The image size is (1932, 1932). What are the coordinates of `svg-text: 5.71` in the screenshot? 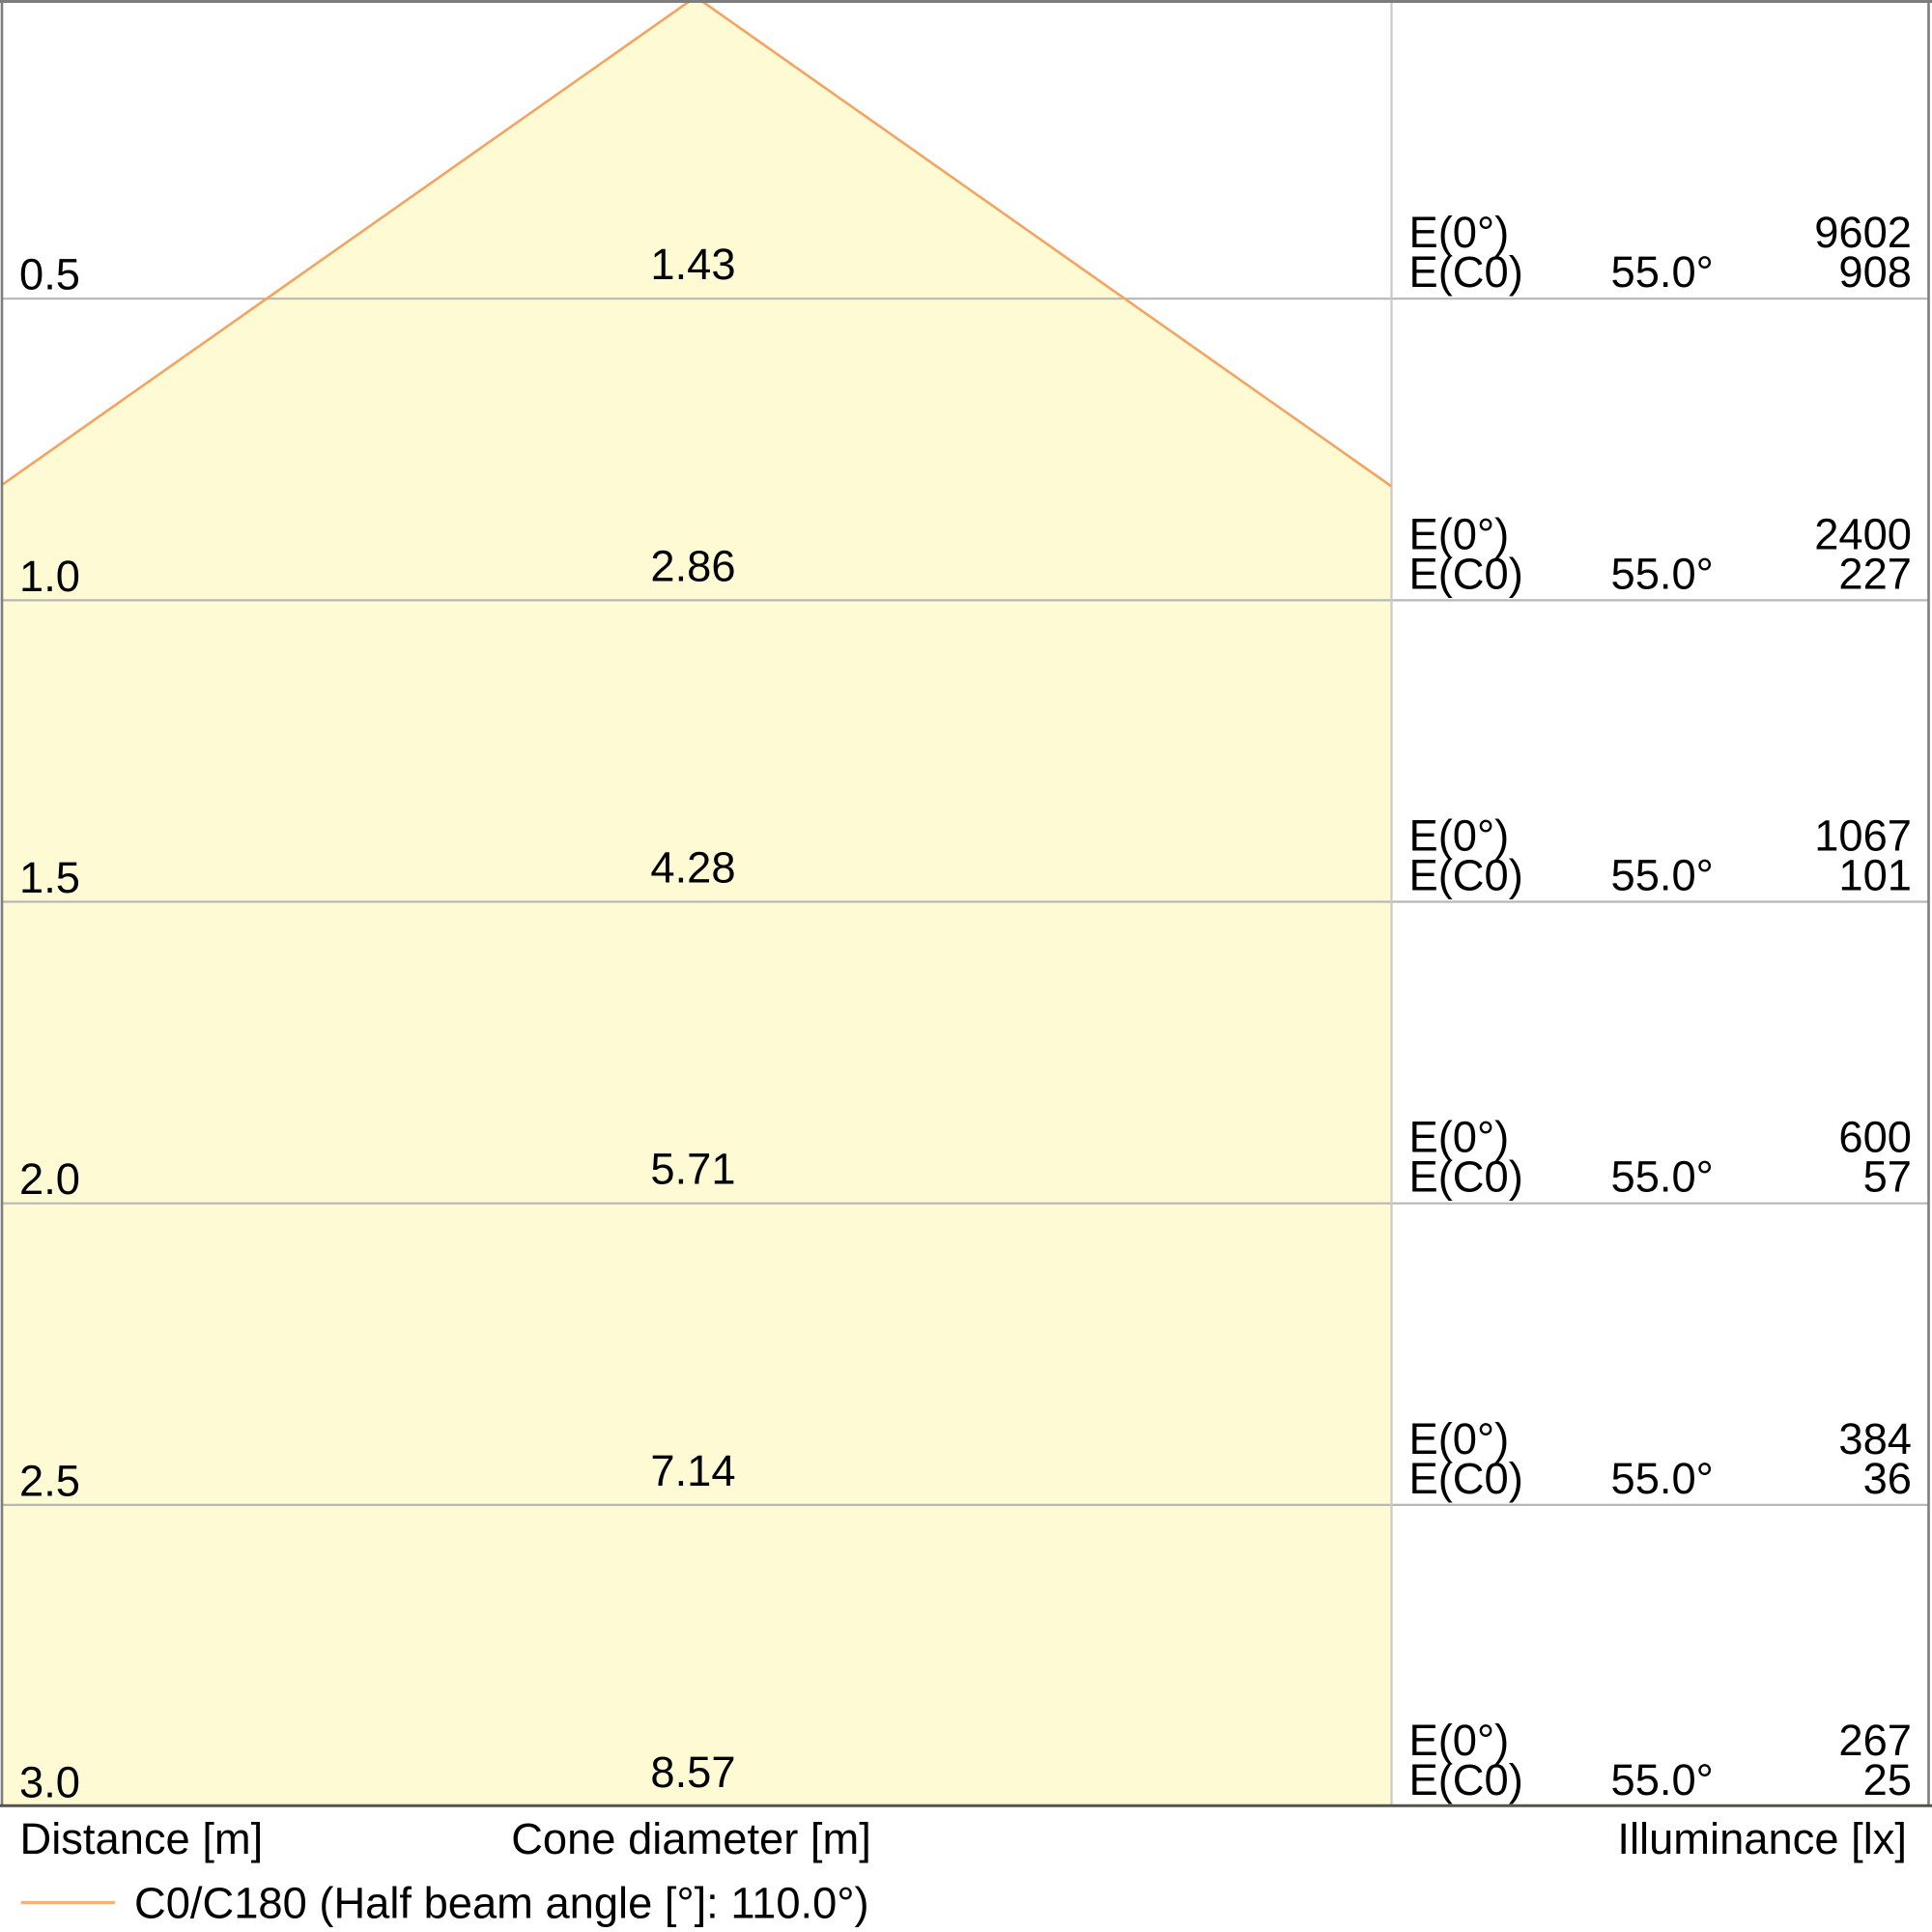 It's located at (692, 1169).